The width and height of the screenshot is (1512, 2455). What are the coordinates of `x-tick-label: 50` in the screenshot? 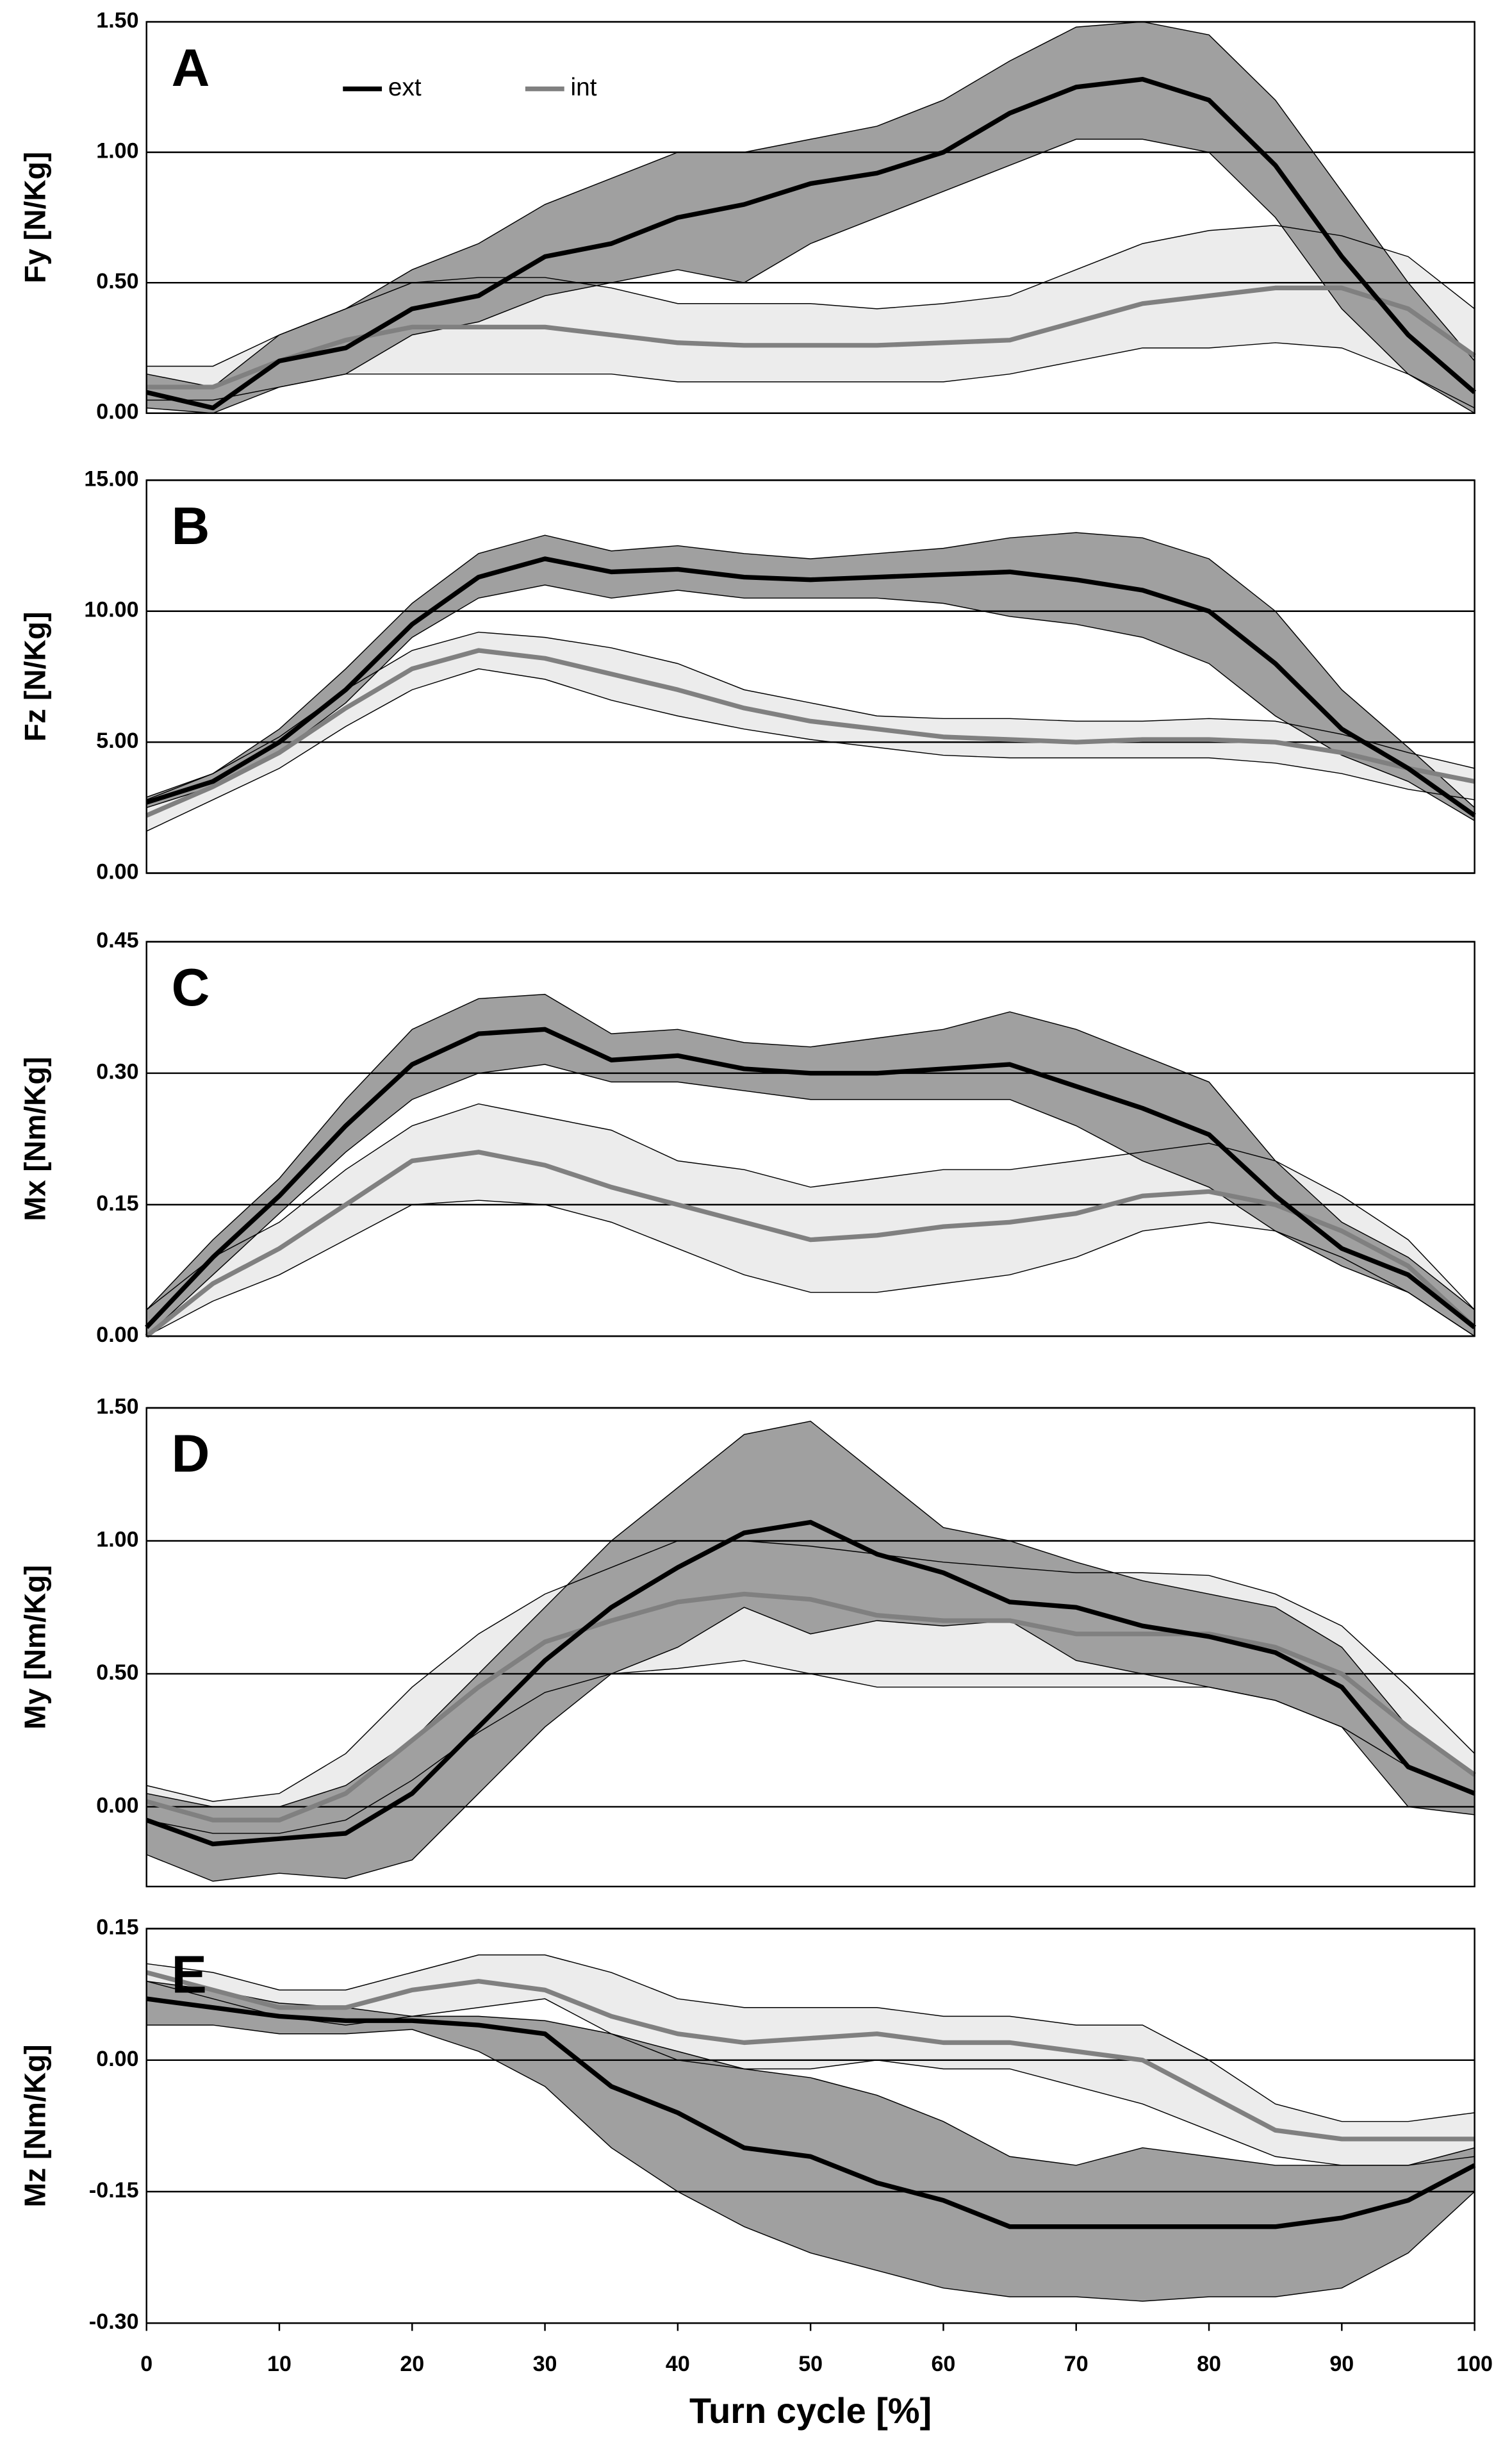 It's located at (811, 2364).